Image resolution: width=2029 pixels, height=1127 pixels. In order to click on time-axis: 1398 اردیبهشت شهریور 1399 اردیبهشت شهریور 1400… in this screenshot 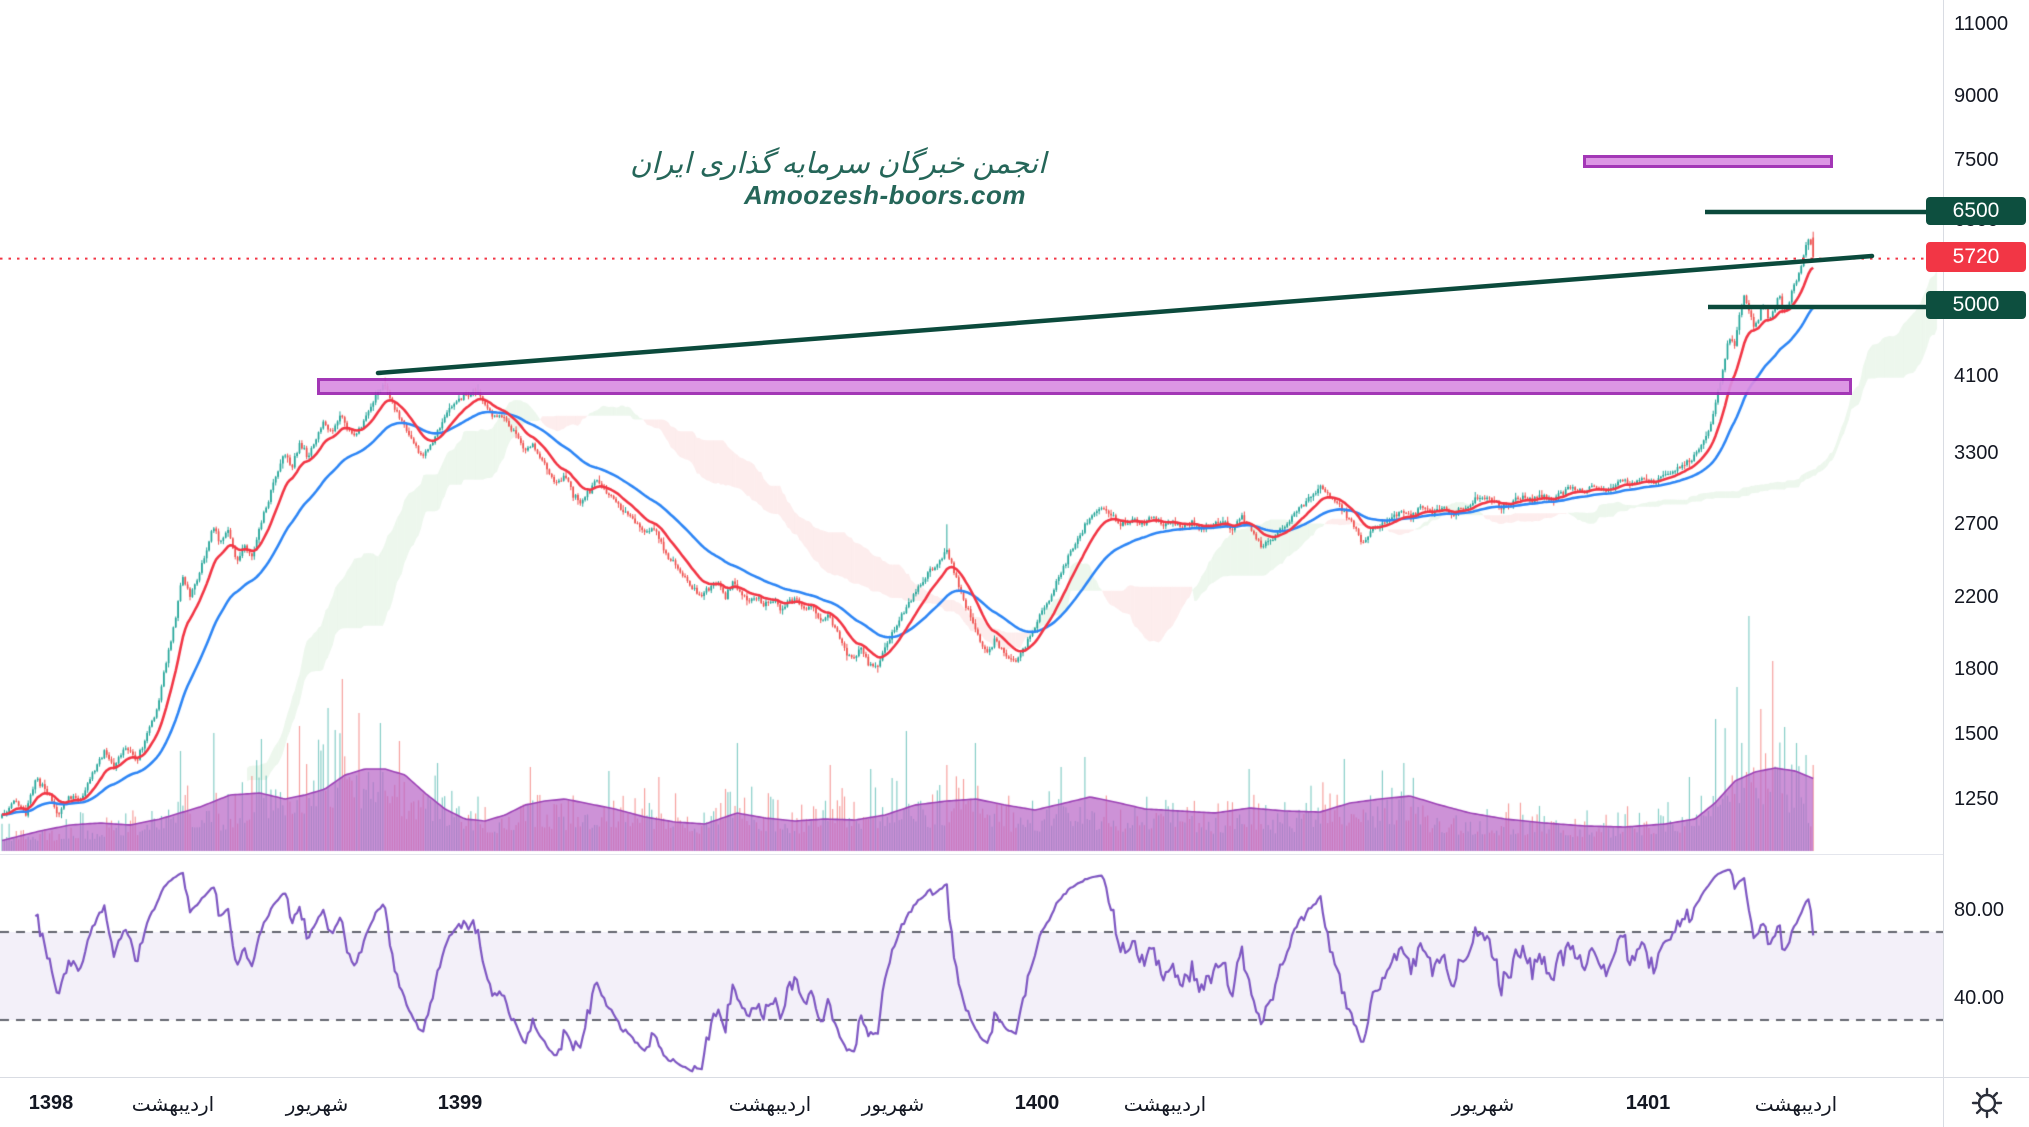, I will do `click(971, 1102)`.